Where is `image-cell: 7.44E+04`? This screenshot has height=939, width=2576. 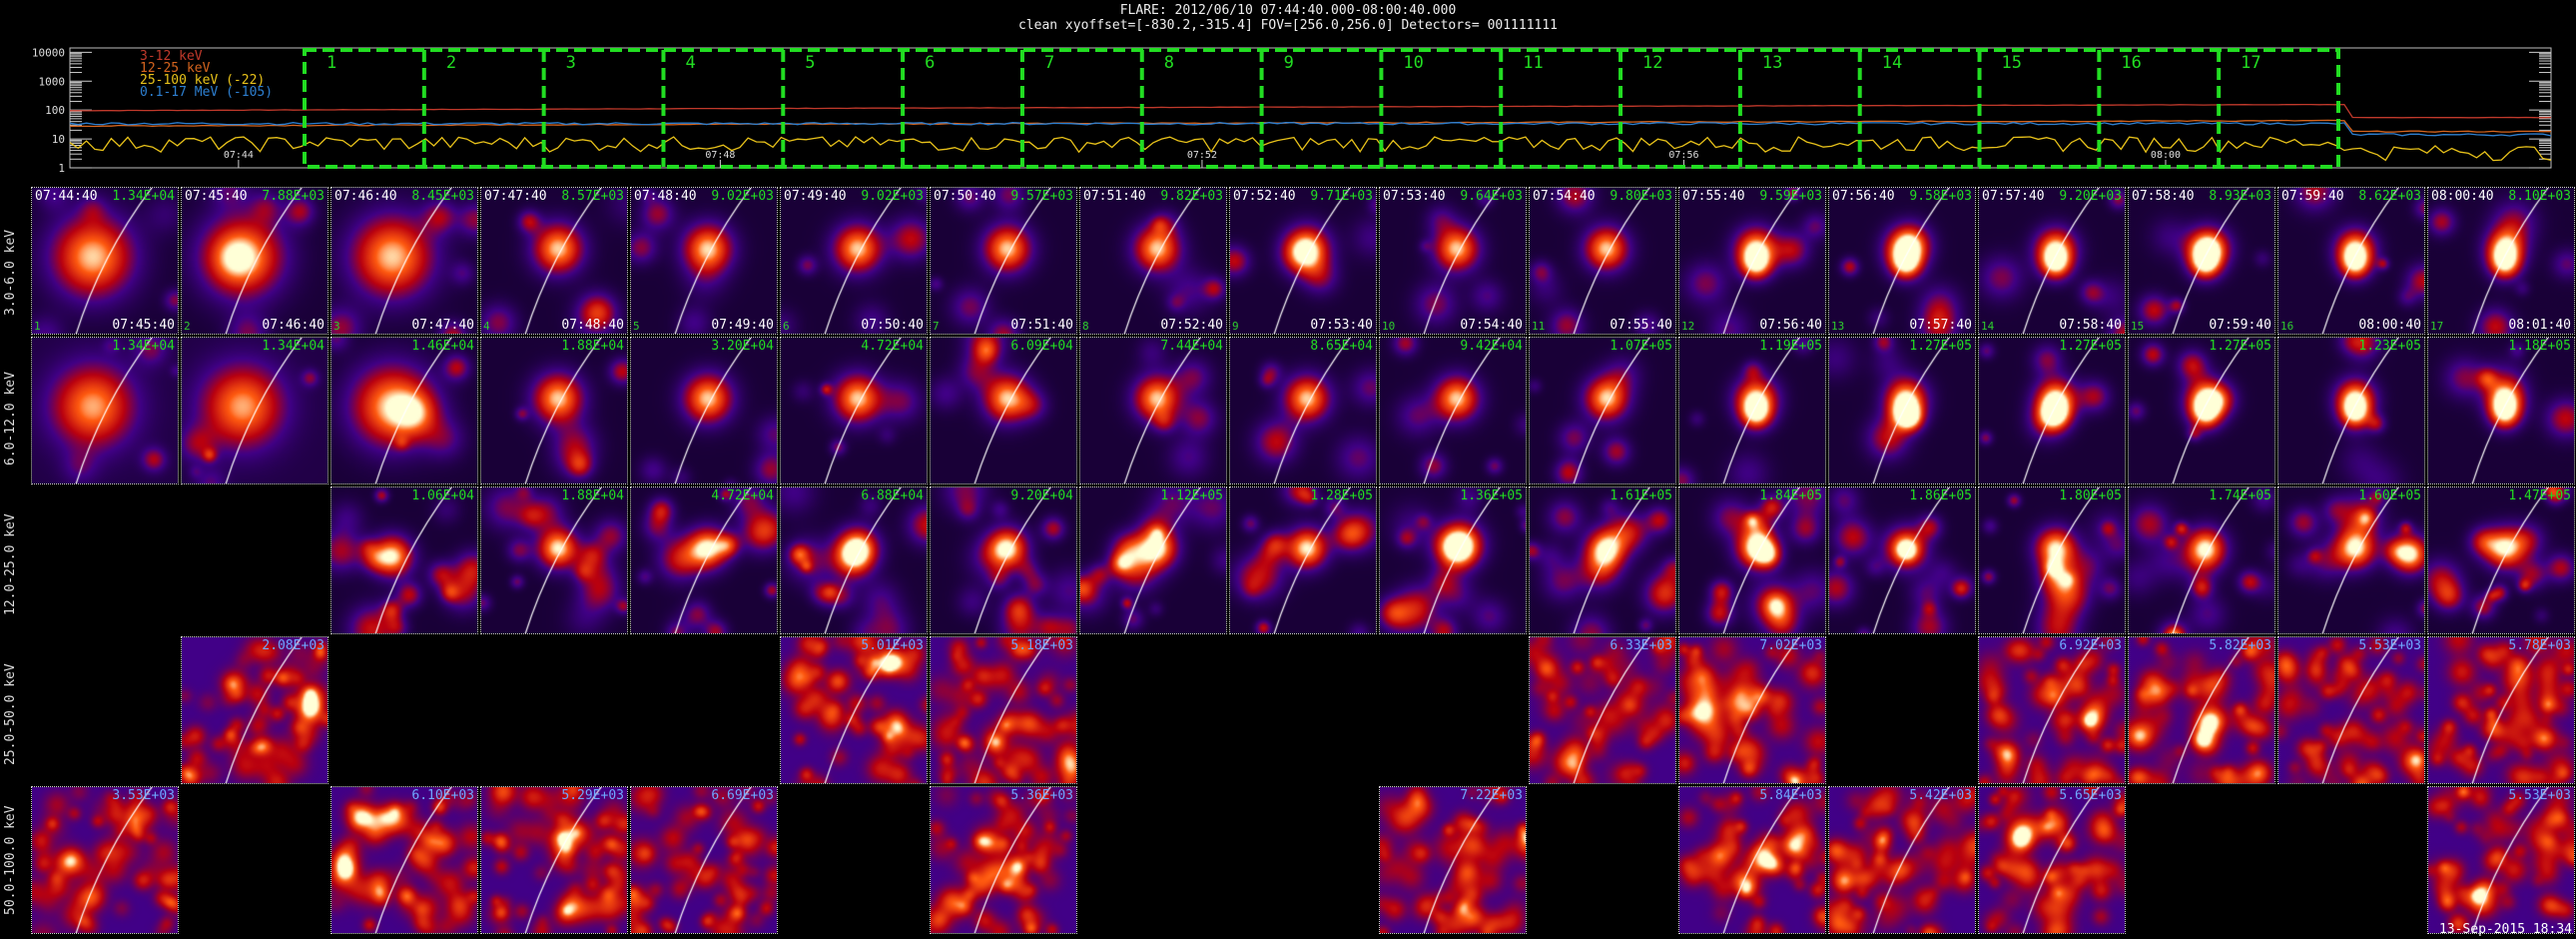 image-cell: 7.44E+04 is located at coordinates (1153, 410).